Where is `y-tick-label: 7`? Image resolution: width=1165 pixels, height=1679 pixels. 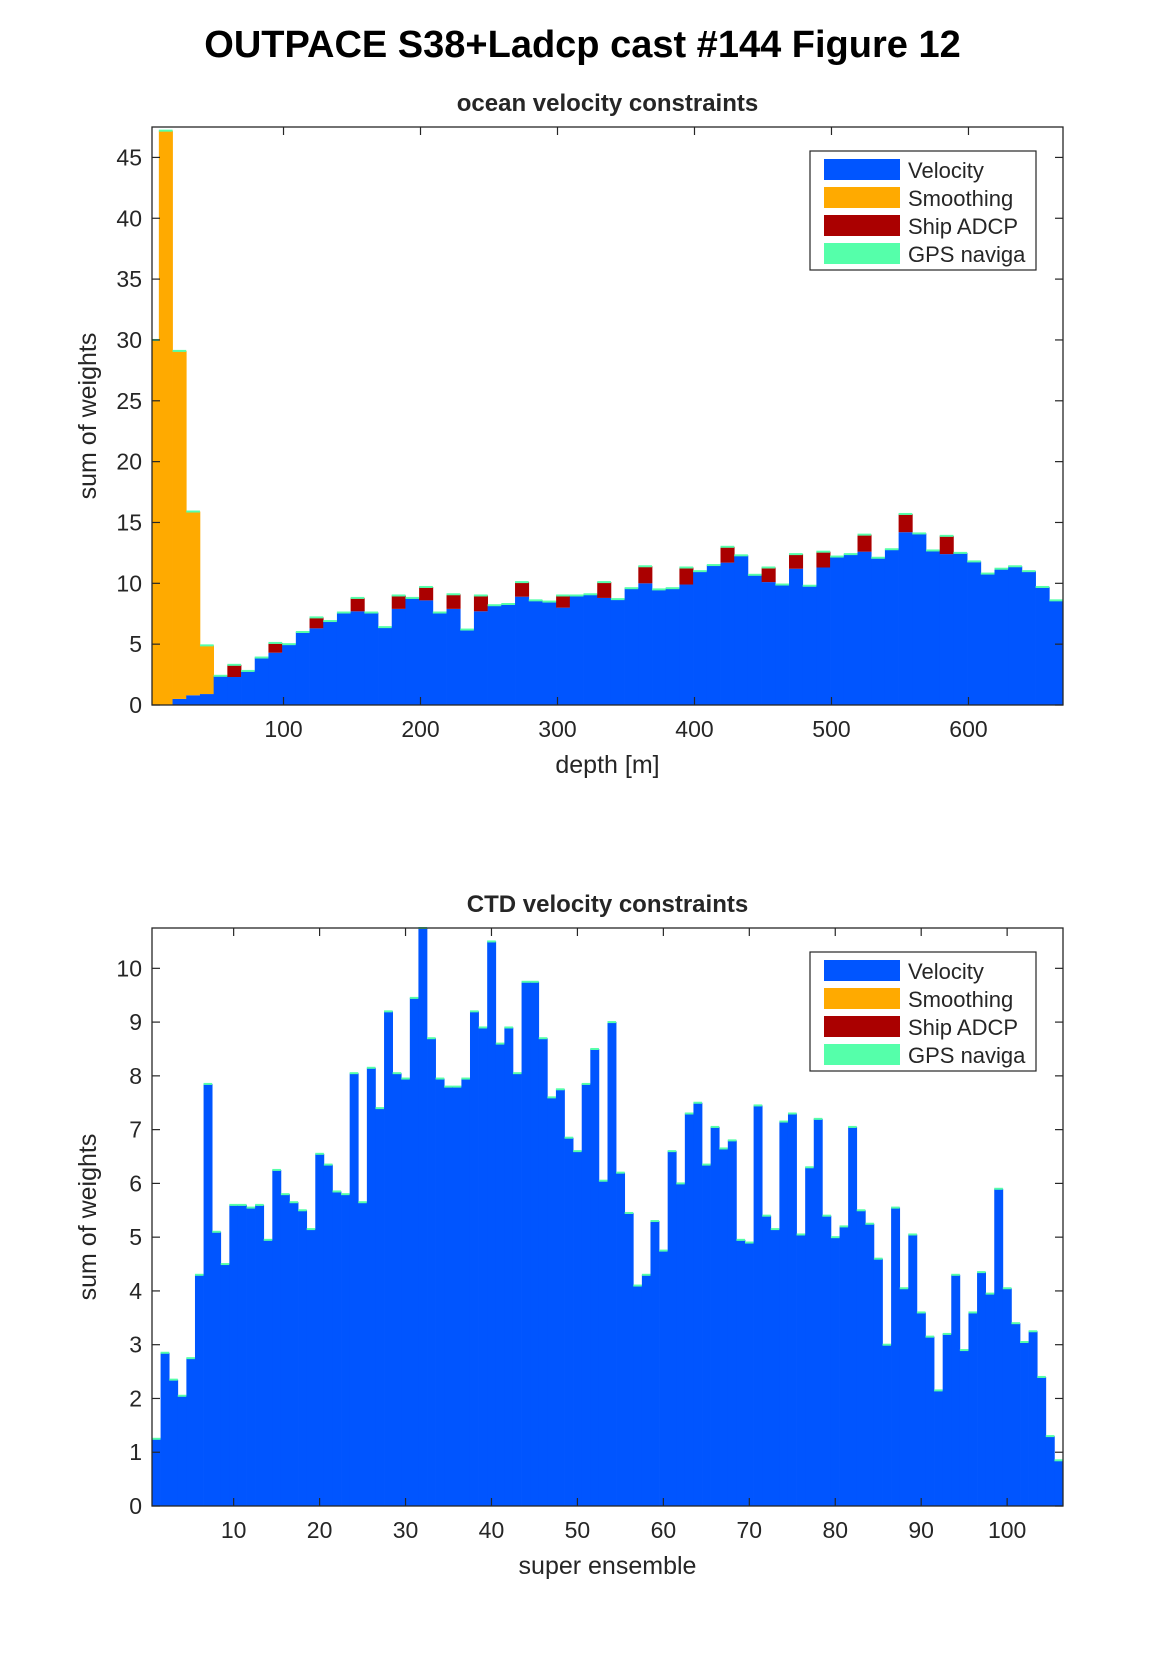 y-tick-label: 7 is located at coordinates (135, 1130).